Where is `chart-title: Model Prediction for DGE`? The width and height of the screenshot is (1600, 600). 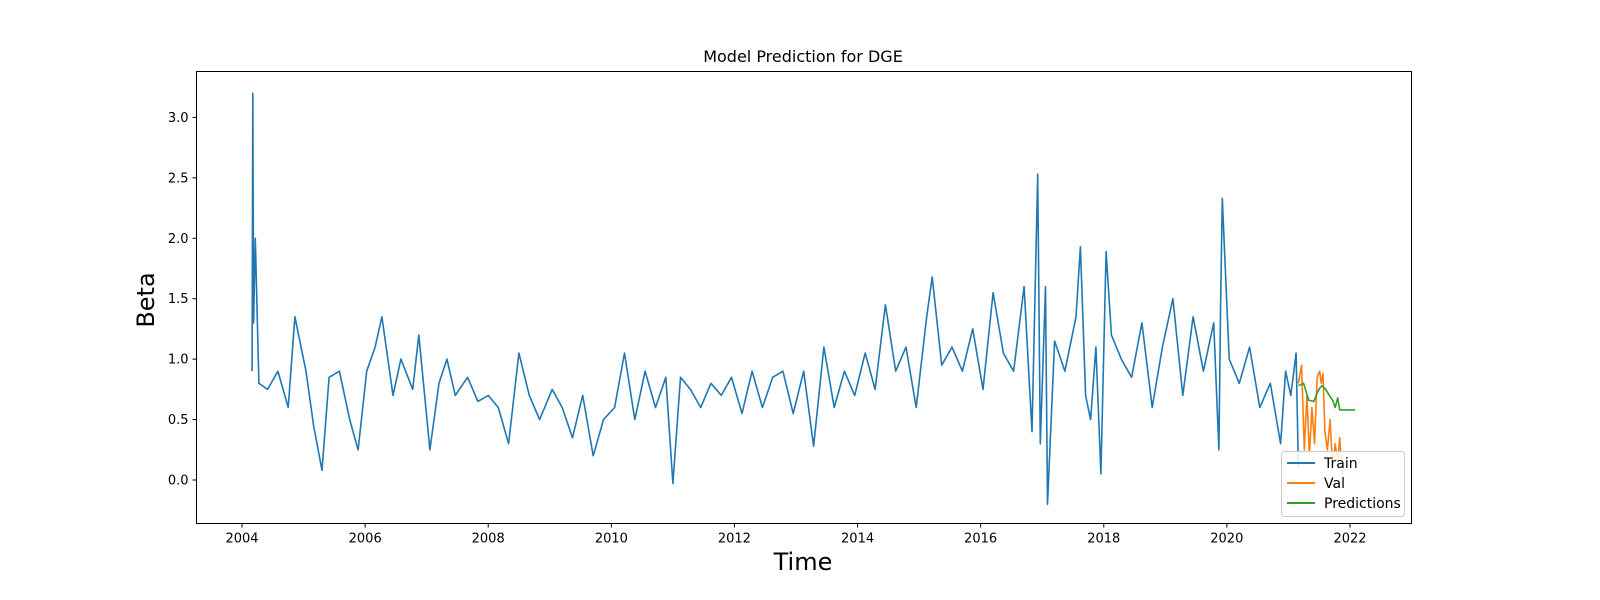 chart-title: Model Prediction for DGE is located at coordinates (803, 56).